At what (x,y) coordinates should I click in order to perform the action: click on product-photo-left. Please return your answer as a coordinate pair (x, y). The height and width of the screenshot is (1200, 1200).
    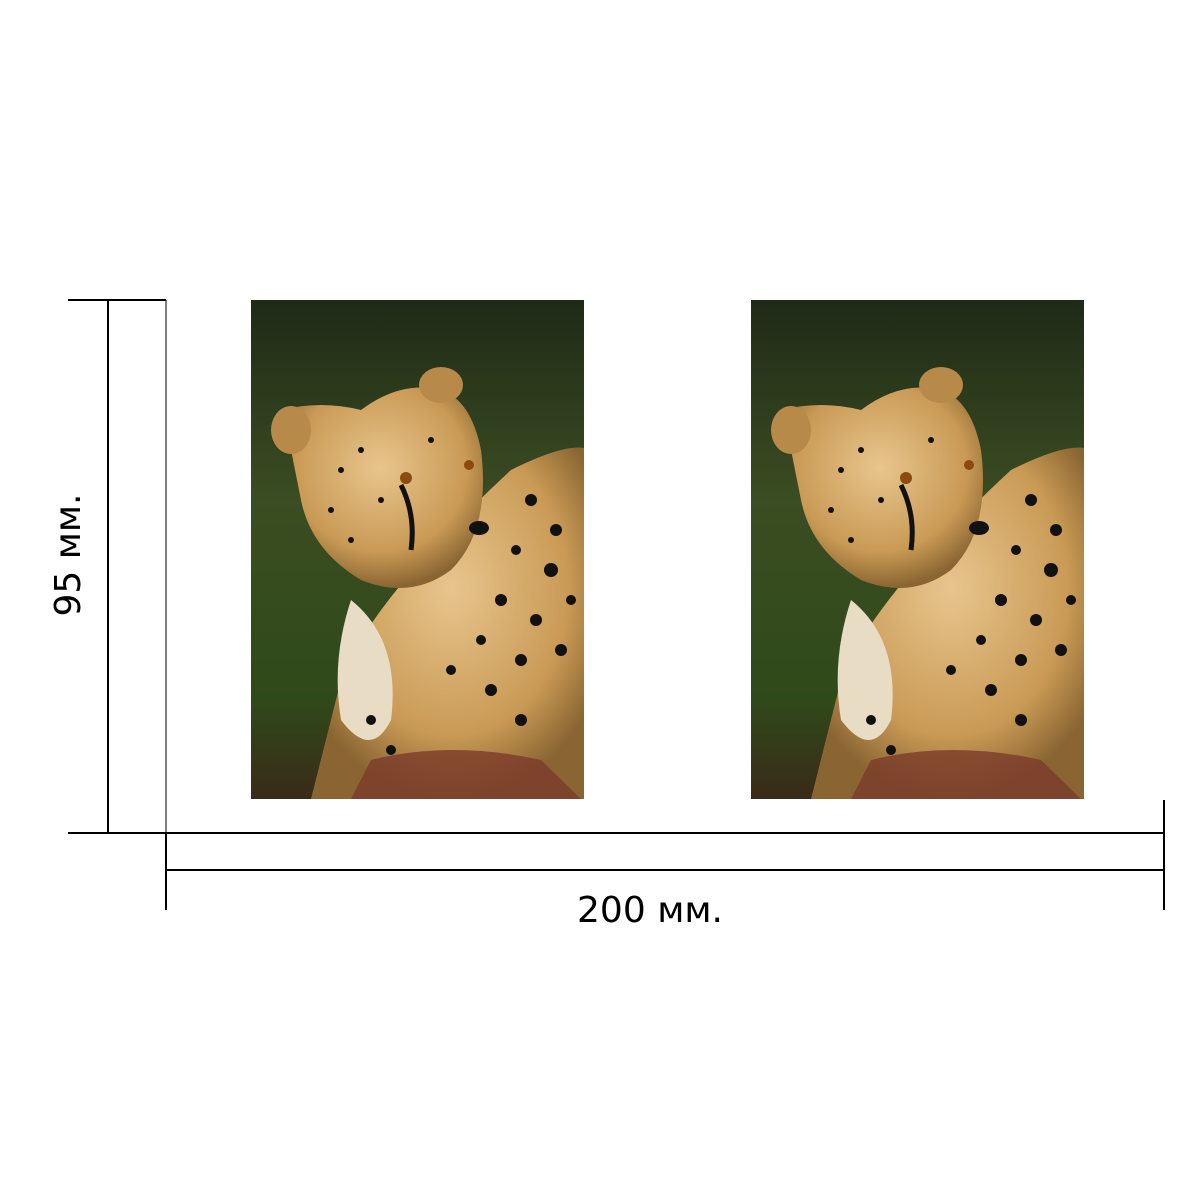
    Looking at the image, I should click on (421, 549).